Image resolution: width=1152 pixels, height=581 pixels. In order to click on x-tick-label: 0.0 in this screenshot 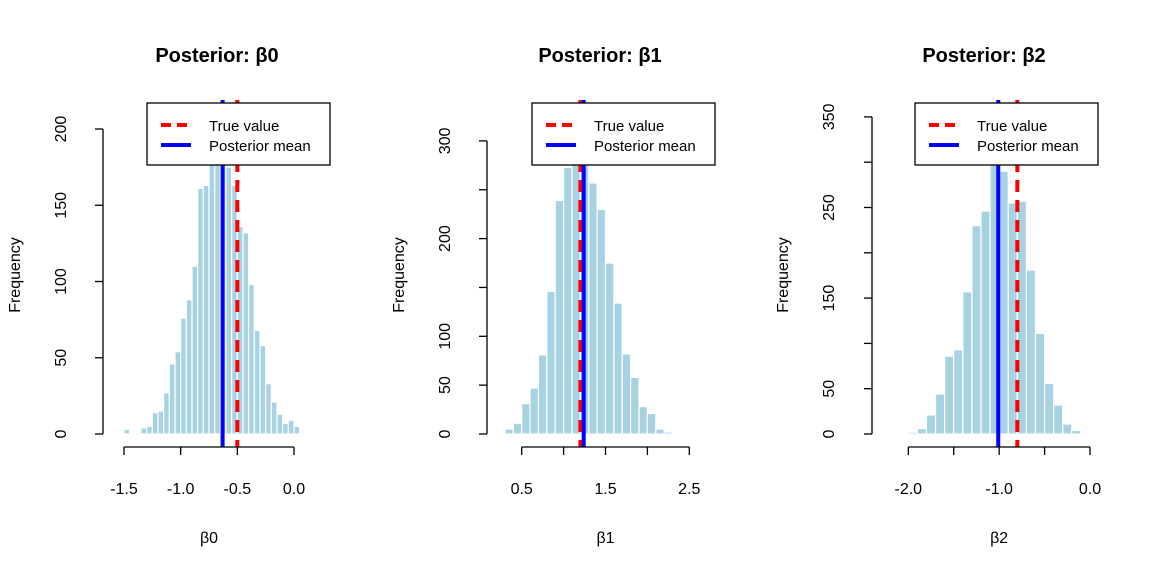, I will do `click(1090, 489)`.